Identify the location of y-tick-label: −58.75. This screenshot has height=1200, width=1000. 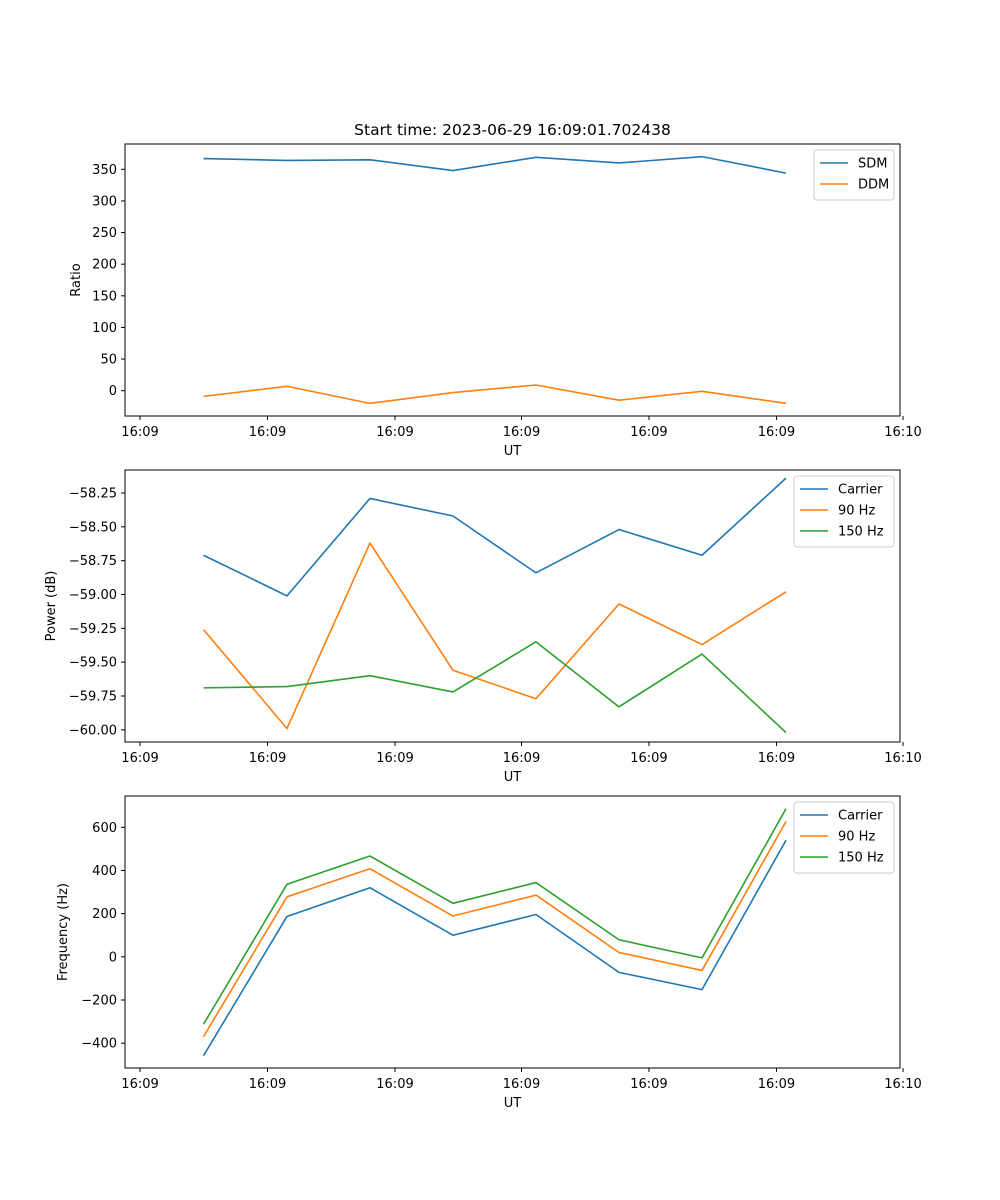
(93, 561).